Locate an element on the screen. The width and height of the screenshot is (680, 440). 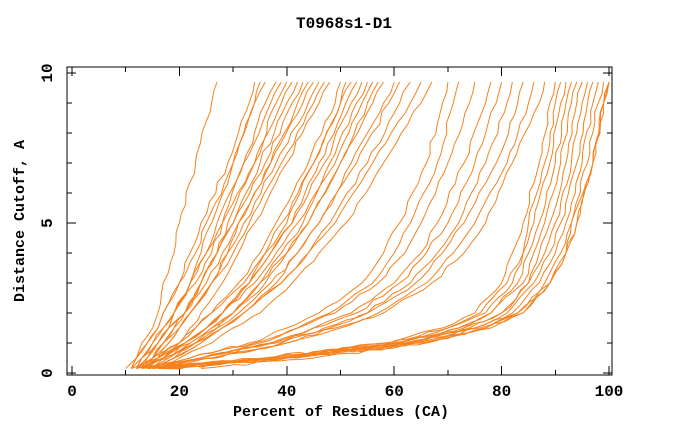
y-tick-label: 10 is located at coordinates (48, 72).